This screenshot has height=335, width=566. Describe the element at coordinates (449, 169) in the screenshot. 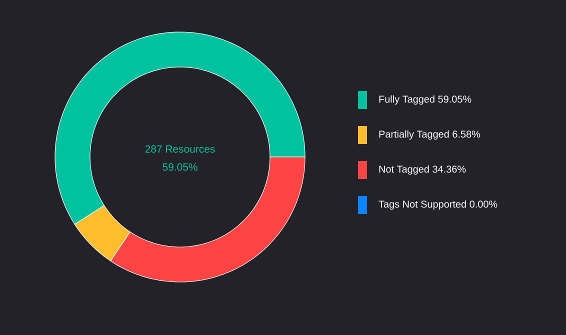

I see `data-label: 34.36%` at that location.